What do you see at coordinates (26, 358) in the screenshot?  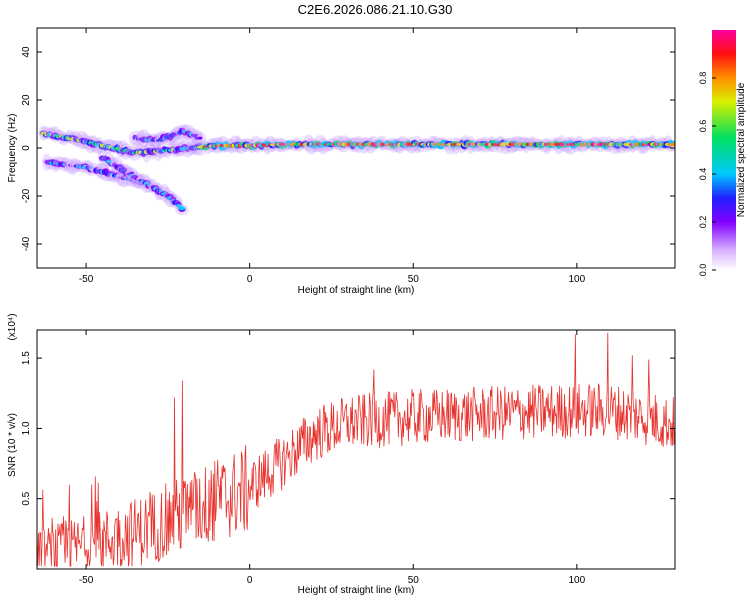 I see `y-tick-label: 1.5` at bounding box center [26, 358].